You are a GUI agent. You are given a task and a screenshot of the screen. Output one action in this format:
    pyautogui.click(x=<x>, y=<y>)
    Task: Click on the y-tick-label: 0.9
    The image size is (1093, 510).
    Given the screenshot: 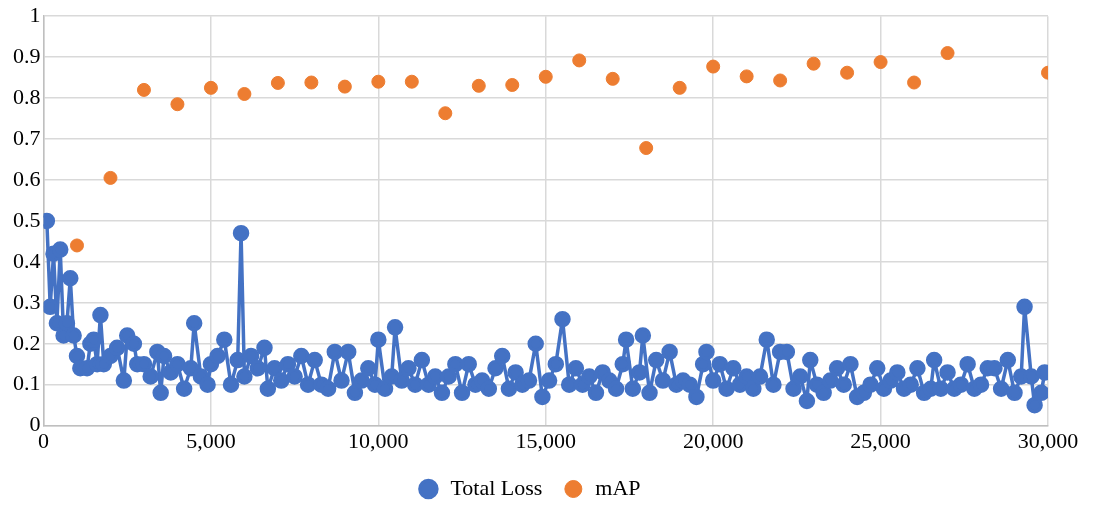 What is the action you would take?
    pyautogui.click(x=27, y=55)
    